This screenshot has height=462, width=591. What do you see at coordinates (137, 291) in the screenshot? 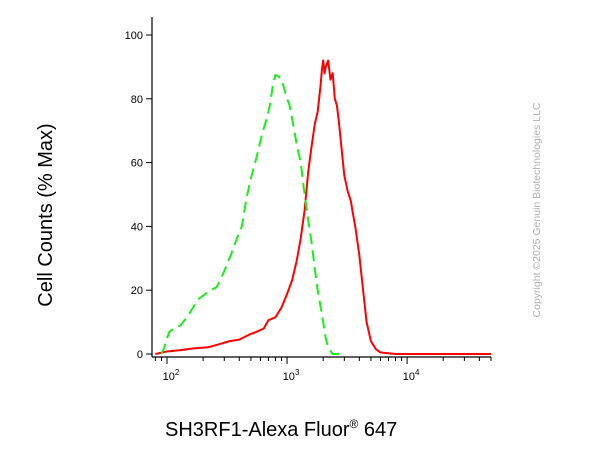
I see `y-tick-label: 20` at bounding box center [137, 291].